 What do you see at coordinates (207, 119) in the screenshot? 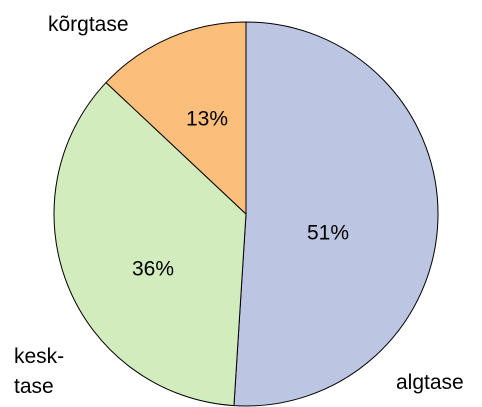
I see `value-label: 13%` at bounding box center [207, 119].